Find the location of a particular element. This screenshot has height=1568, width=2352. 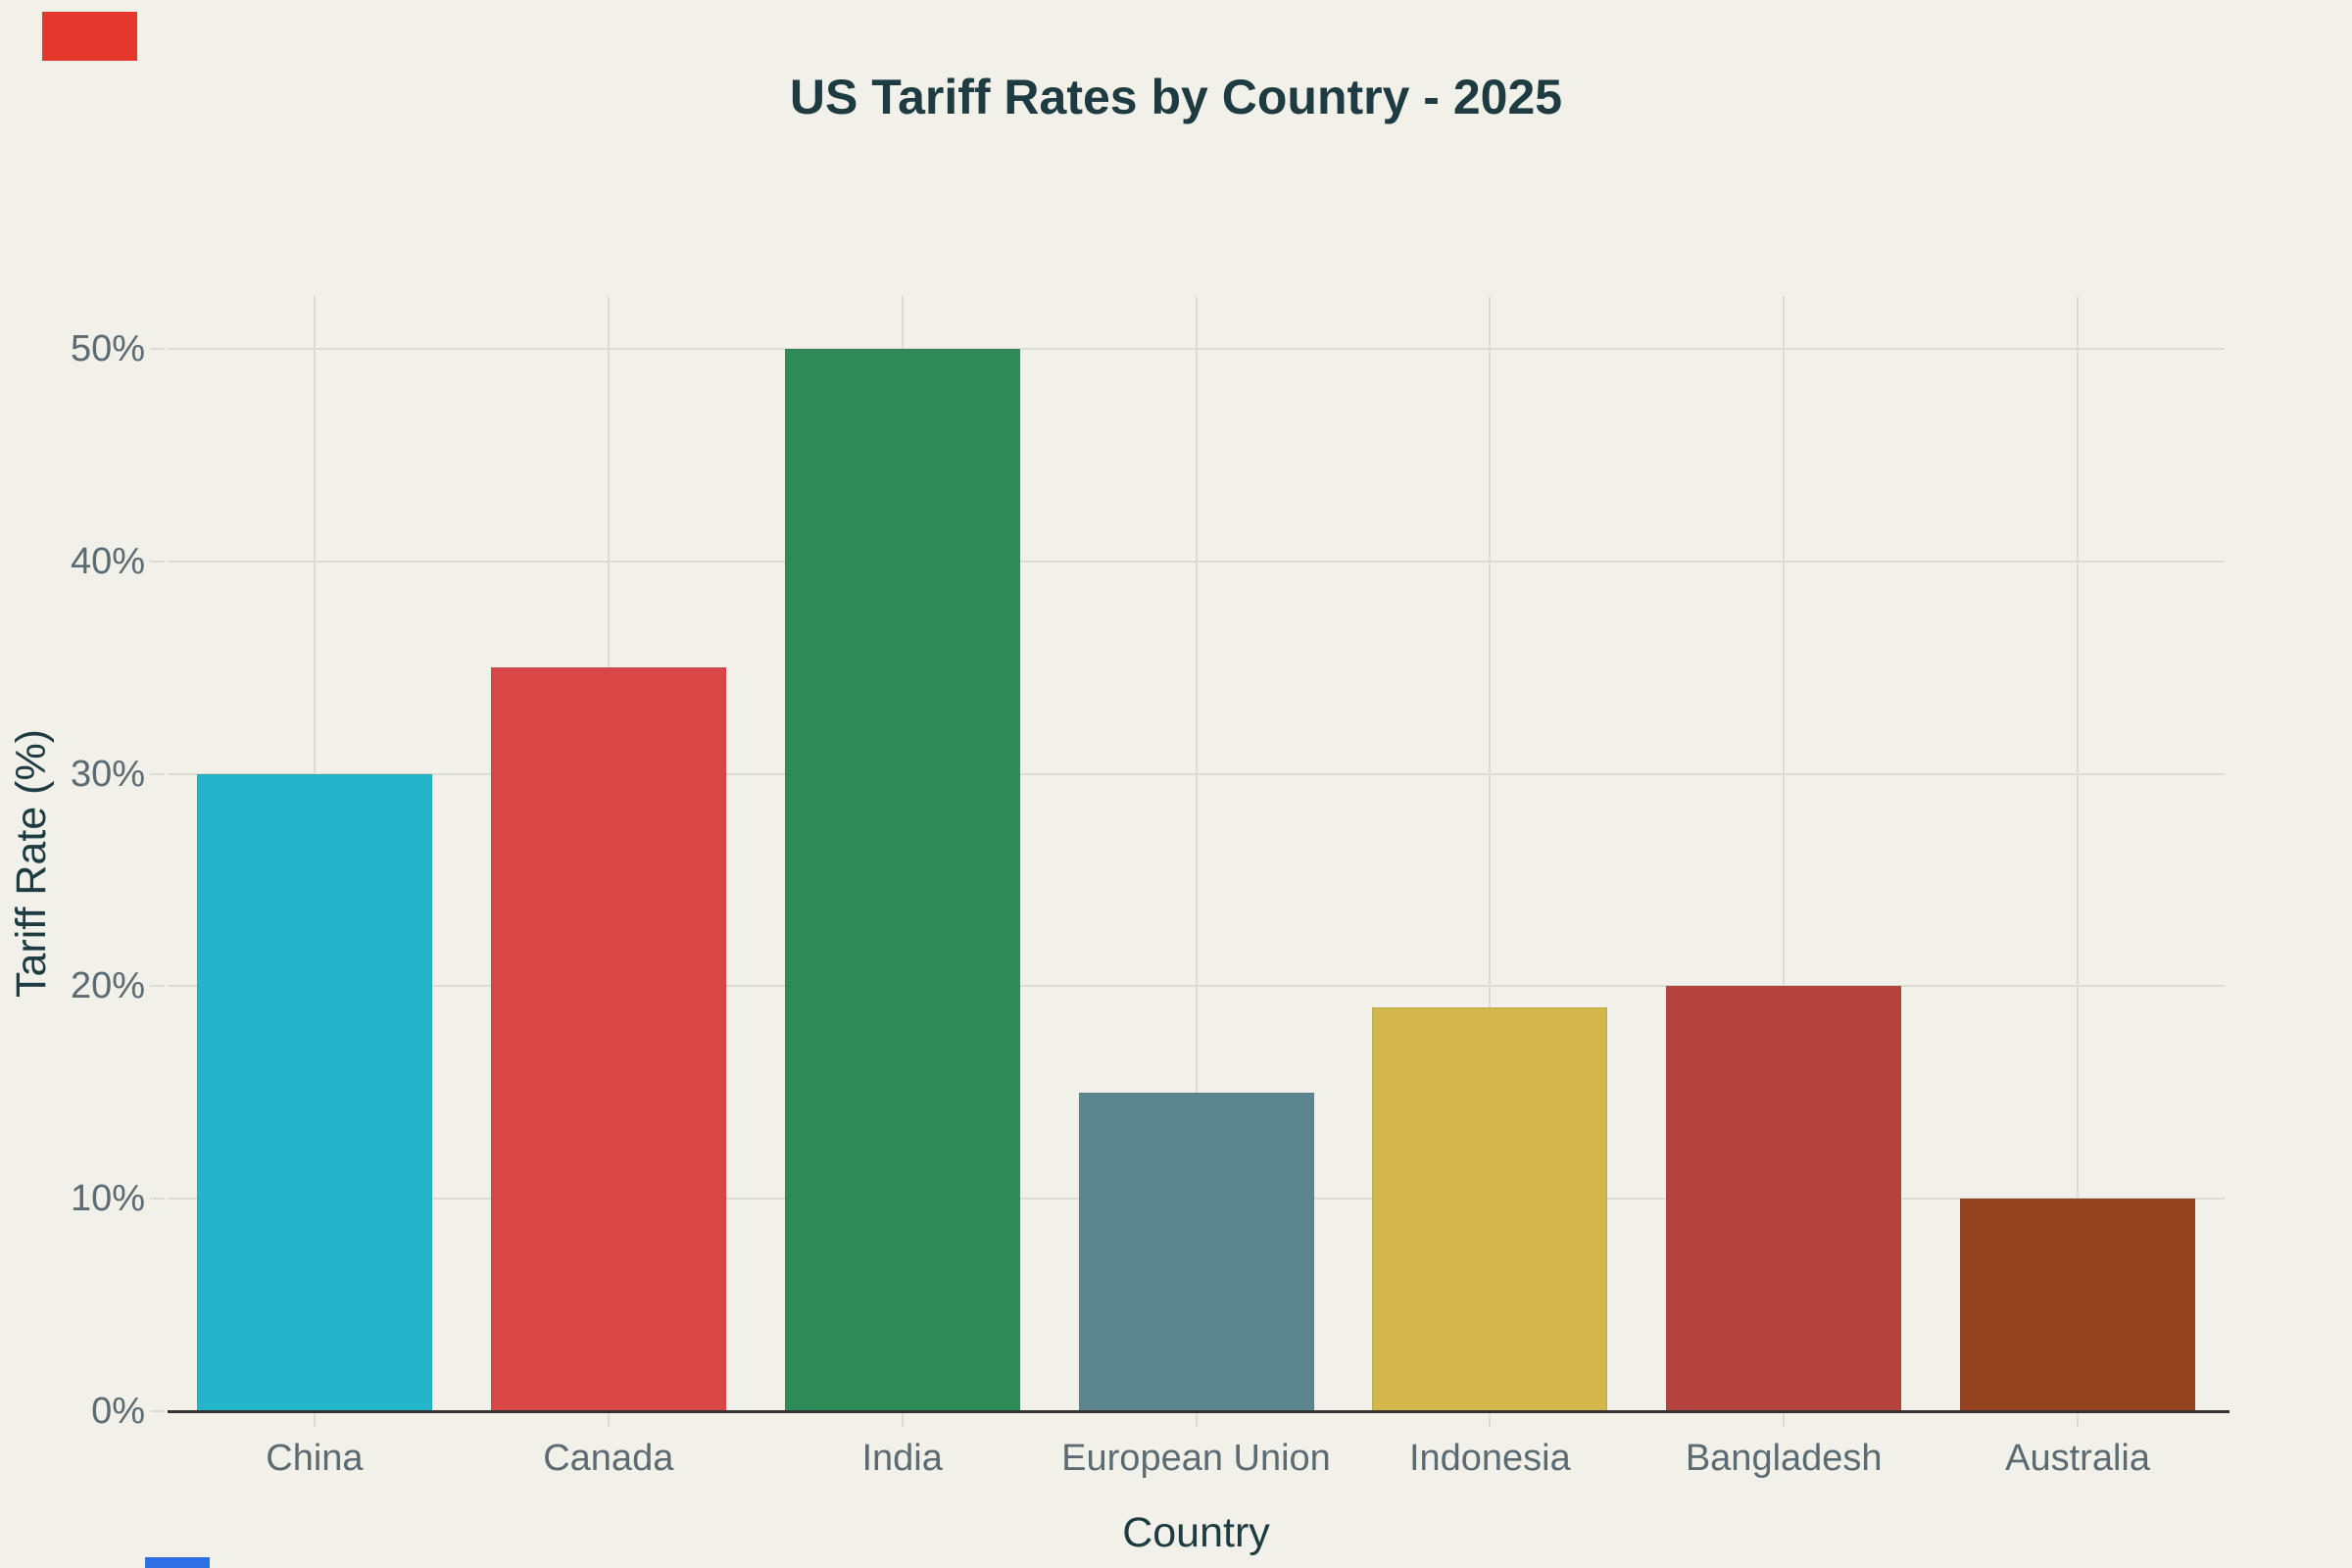

x-axis-tick-label: European Union is located at coordinates (1196, 1458).